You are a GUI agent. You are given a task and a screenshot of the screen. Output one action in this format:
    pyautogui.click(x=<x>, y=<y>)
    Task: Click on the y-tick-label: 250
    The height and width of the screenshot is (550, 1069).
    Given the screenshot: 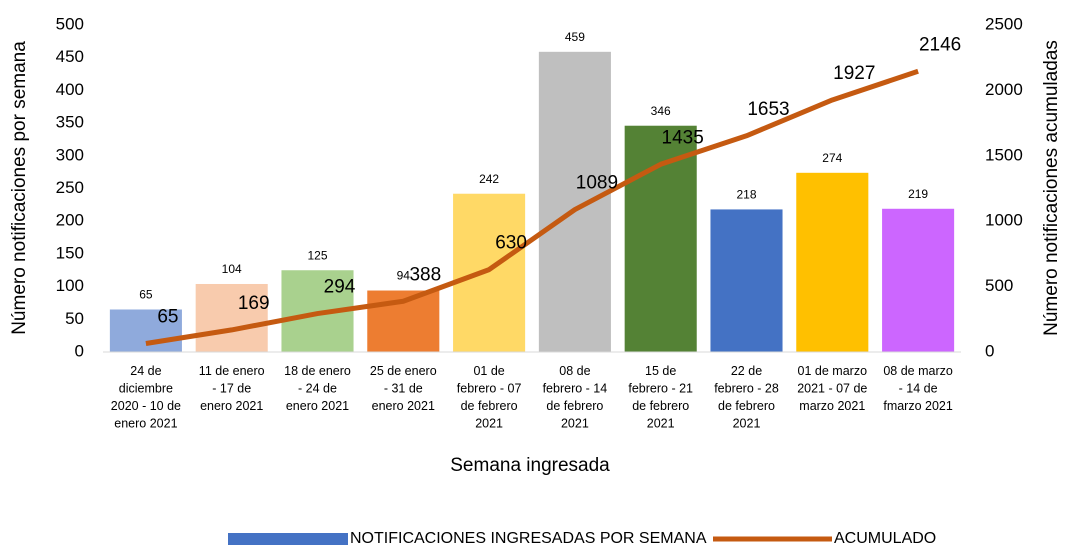 What is the action you would take?
    pyautogui.click(x=70, y=187)
    